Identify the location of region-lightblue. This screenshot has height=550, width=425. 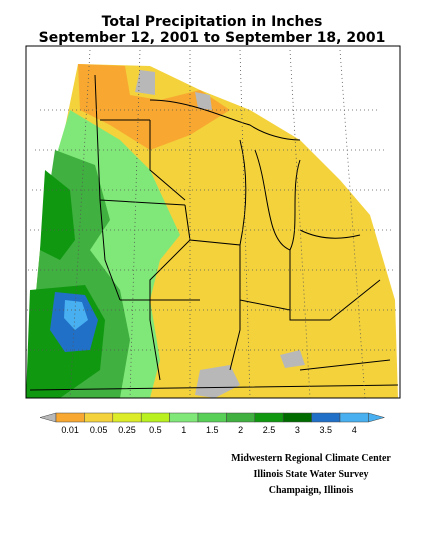
(76, 315).